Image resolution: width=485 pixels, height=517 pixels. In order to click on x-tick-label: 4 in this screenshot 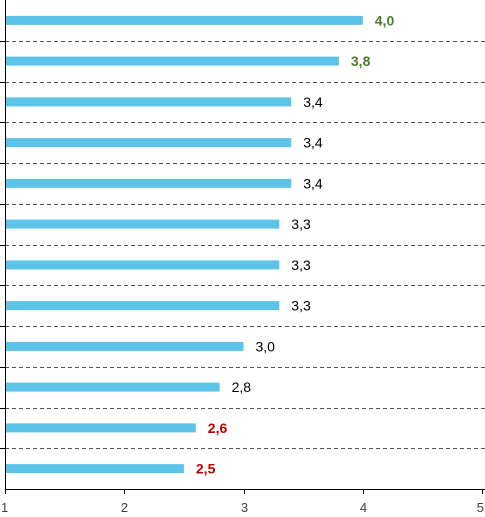, I will do `click(363, 507)`.